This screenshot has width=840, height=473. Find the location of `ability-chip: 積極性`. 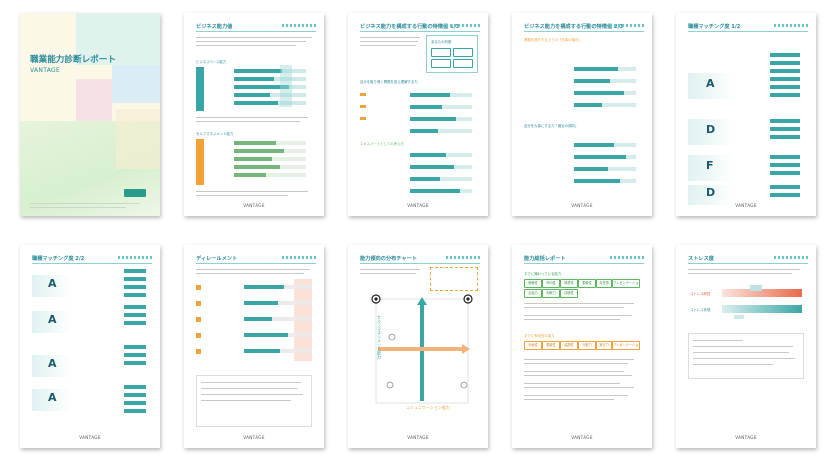

ability-chip: 積極性 is located at coordinates (533, 283).